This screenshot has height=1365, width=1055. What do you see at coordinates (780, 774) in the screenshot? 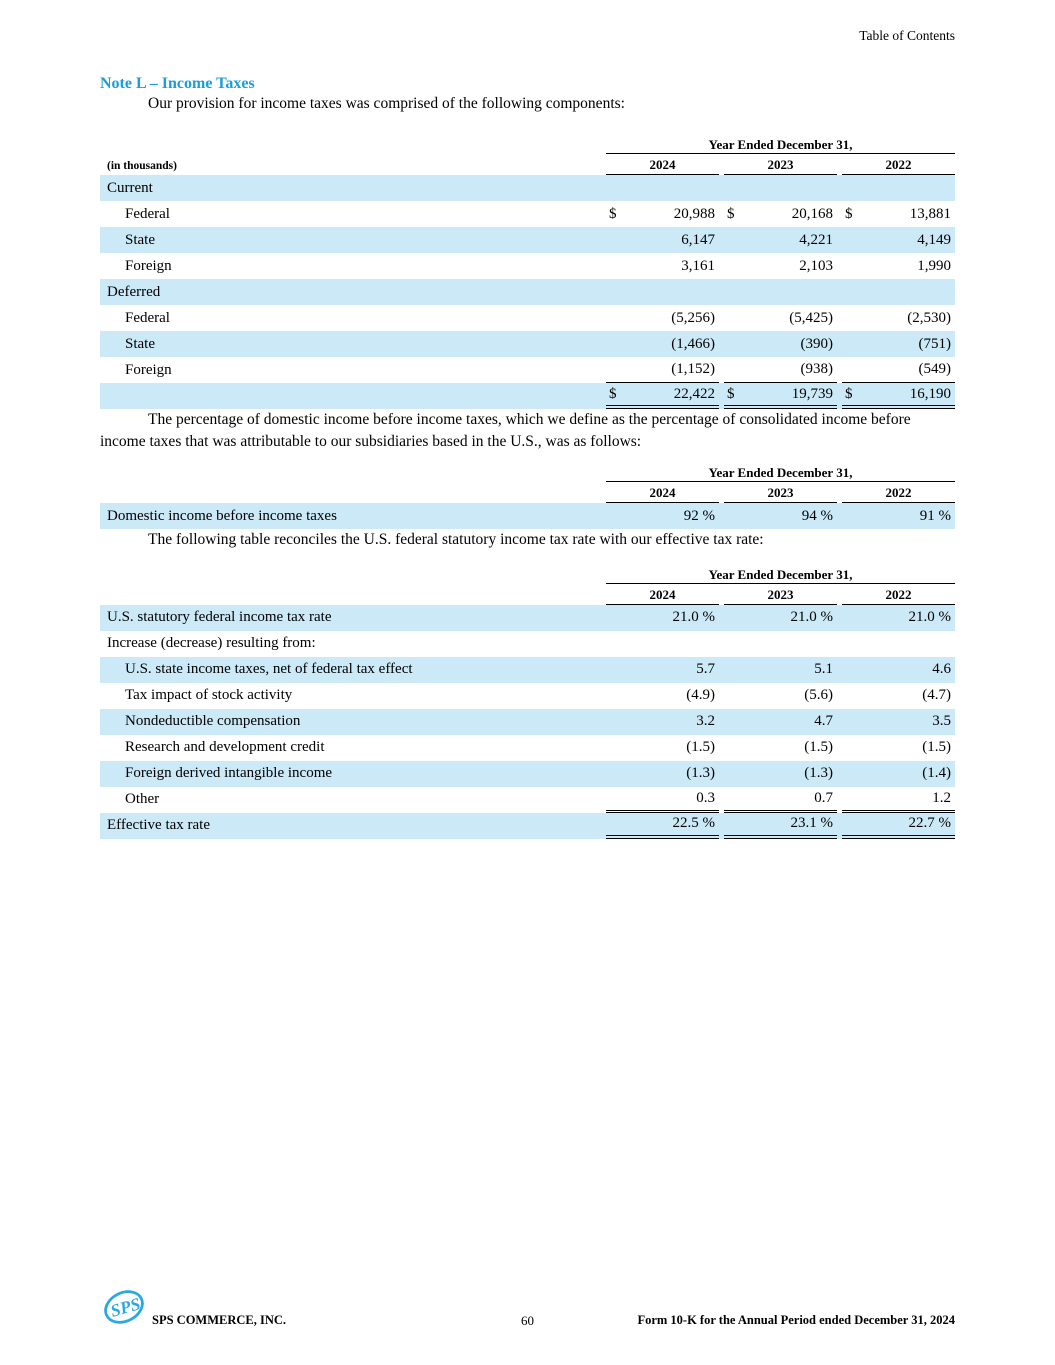
I see `cell-2023: (1.3)` at bounding box center [780, 774].